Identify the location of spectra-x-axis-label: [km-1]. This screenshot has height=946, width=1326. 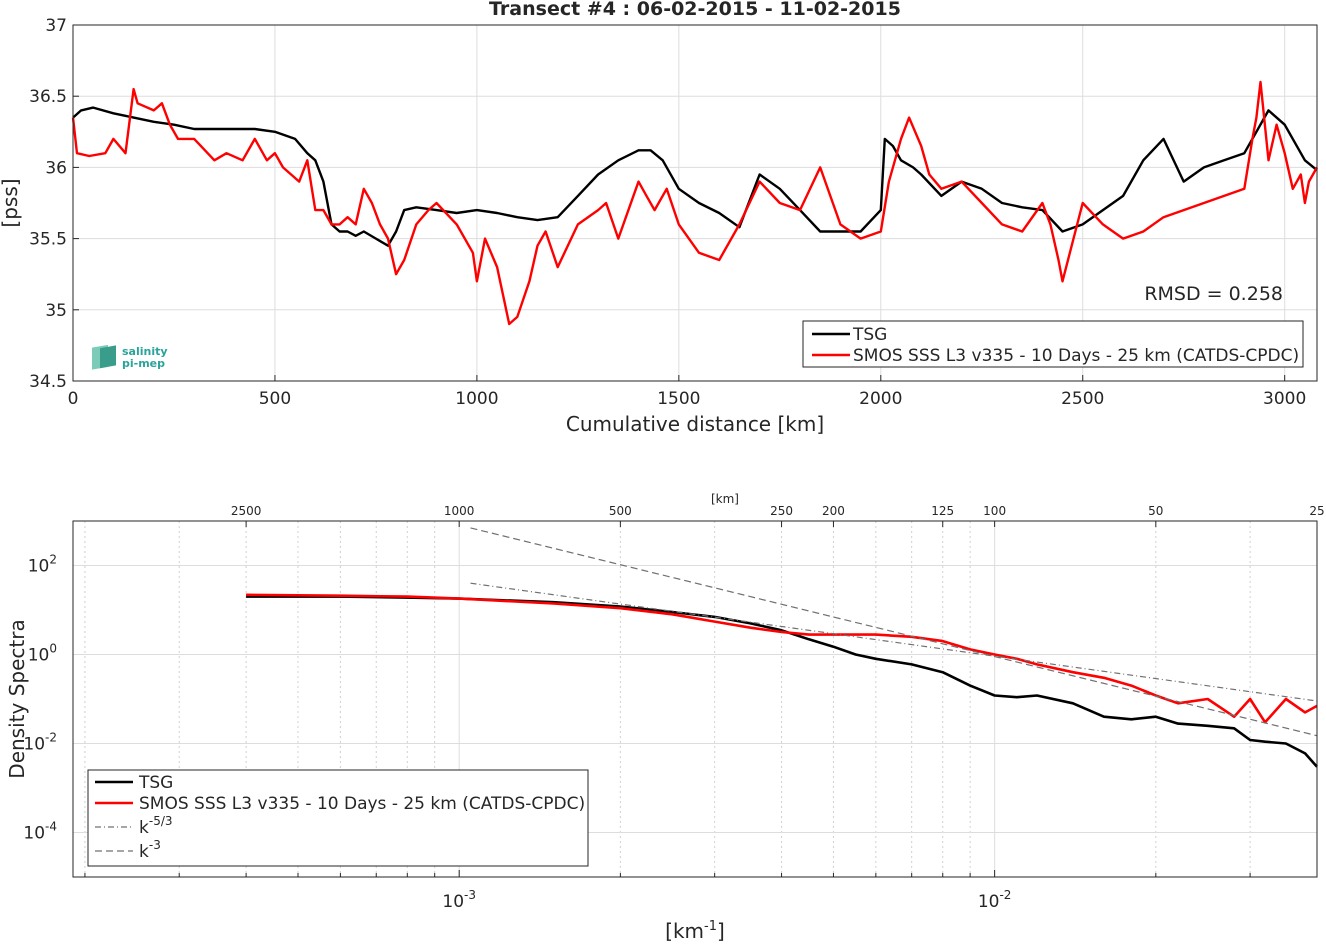
(695, 930).